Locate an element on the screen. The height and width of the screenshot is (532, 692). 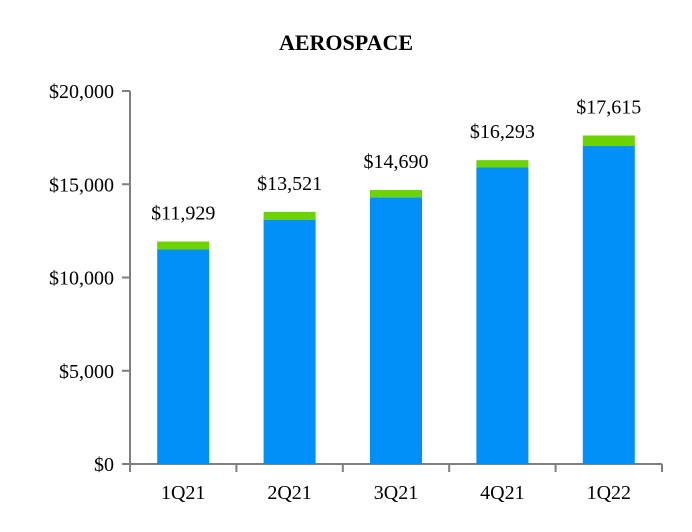
y-tick-label: $0 is located at coordinates (104, 465).